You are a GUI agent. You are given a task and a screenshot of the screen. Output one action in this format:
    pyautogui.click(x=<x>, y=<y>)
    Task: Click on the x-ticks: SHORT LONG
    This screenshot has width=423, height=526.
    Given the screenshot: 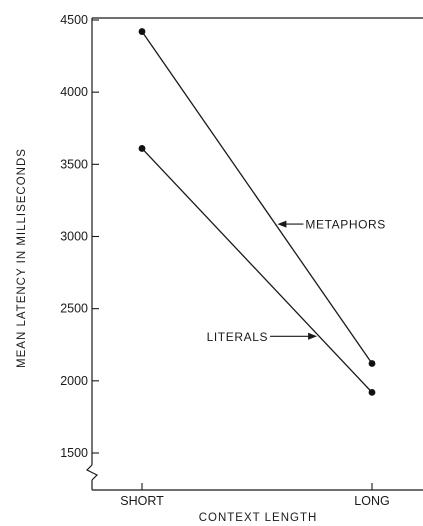 What is the action you would take?
    pyautogui.click(x=255, y=495)
    